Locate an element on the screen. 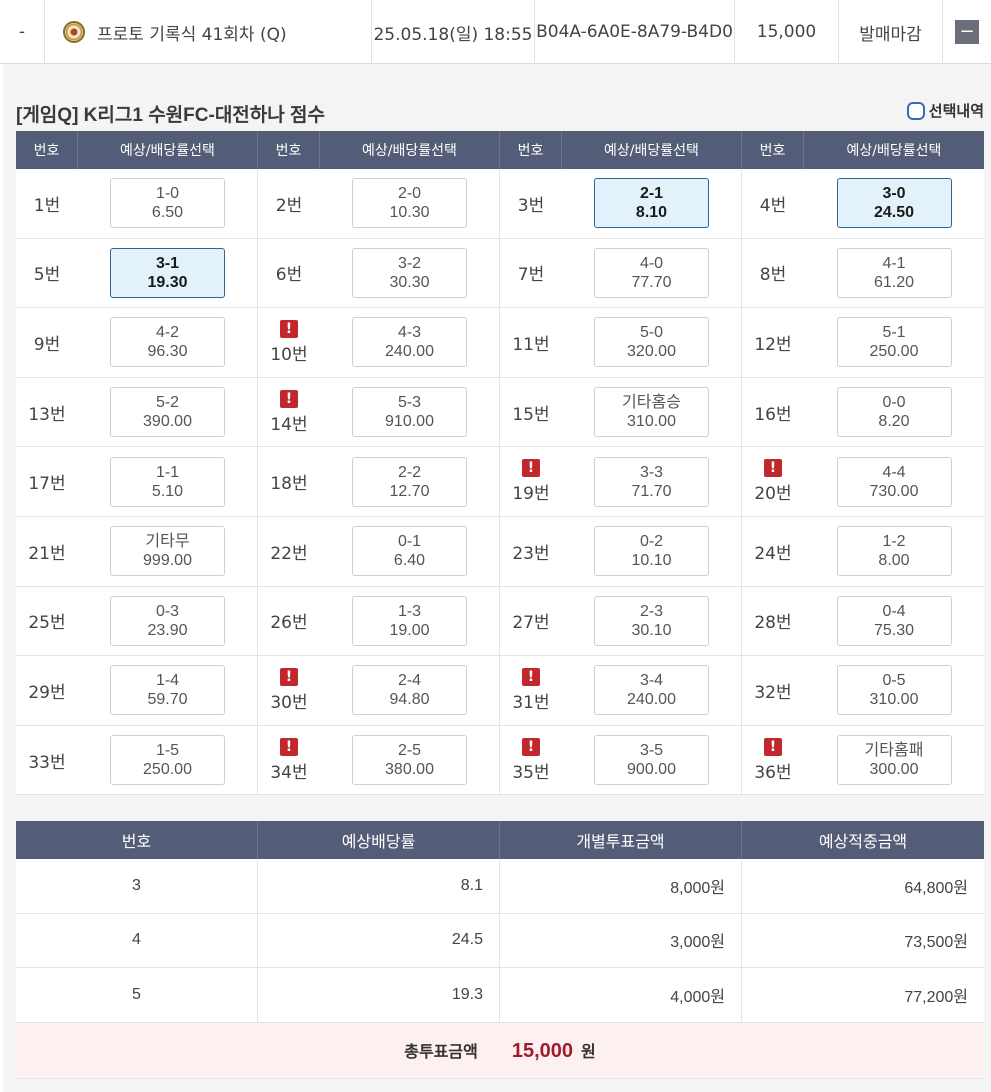 The width and height of the screenshot is (991, 1092). odds-option-button: 0-3 23.90 is located at coordinates (167, 620).